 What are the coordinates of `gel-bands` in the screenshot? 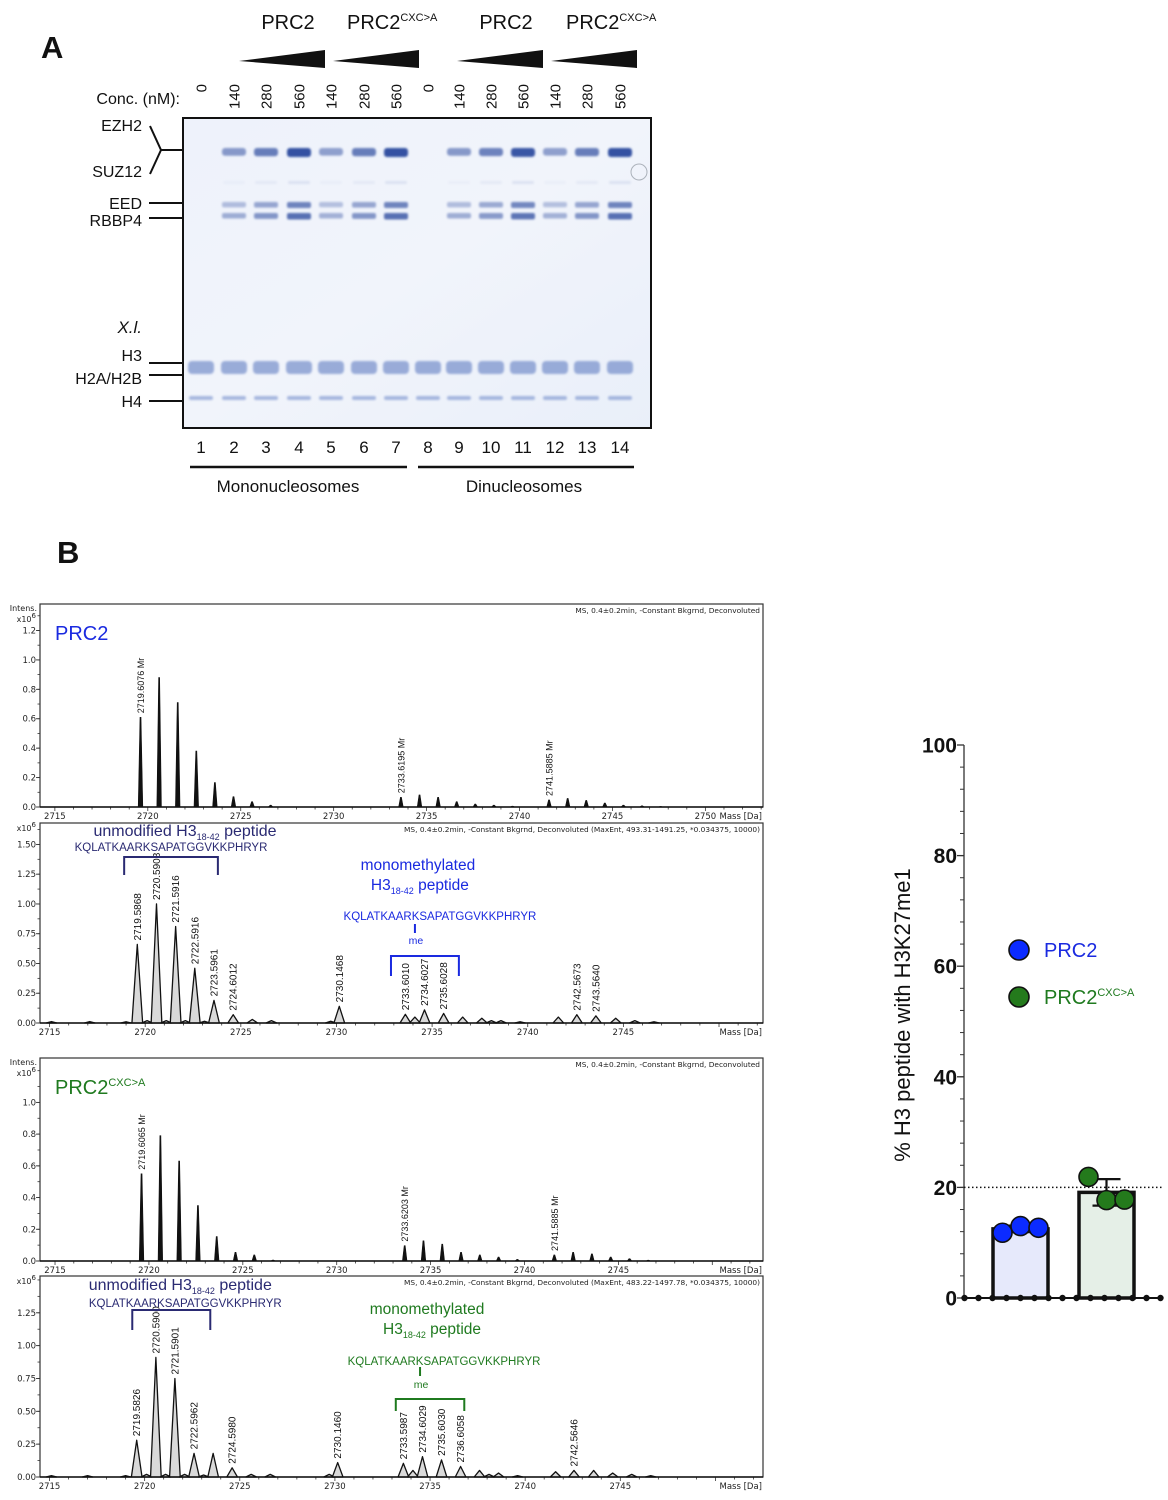 It's located at (410, 274).